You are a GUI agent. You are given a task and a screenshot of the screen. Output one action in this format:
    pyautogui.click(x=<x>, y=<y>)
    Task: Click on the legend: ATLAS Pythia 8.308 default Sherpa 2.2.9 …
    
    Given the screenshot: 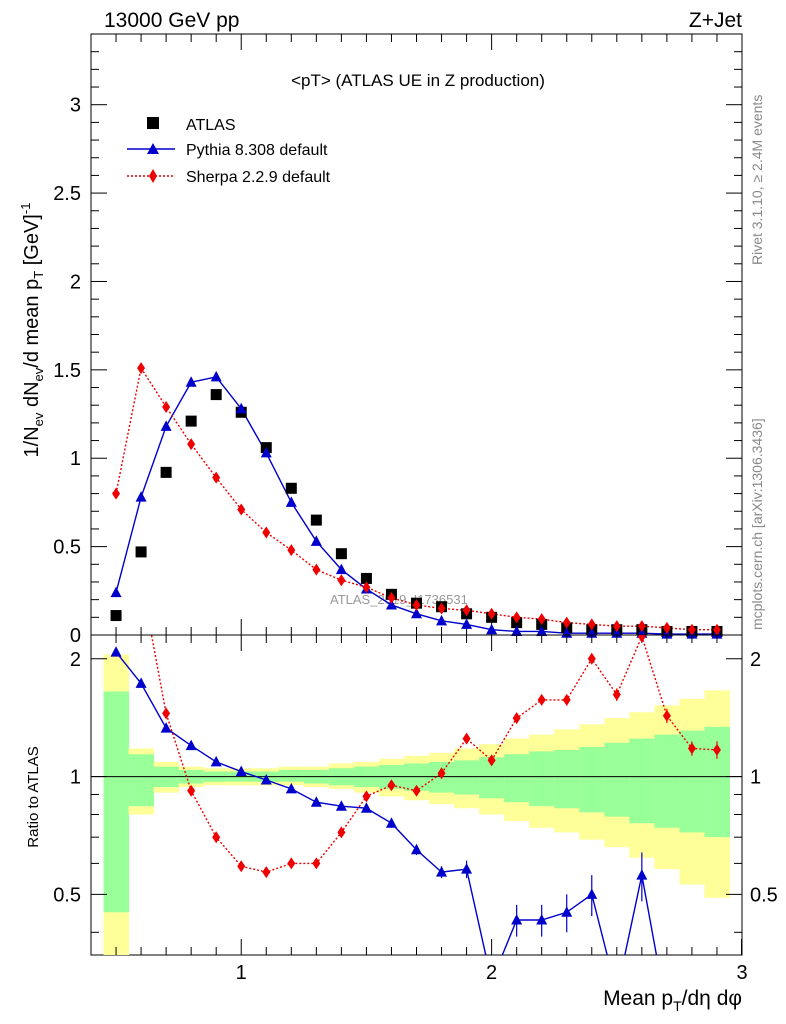 What is the action you would take?
    pyautogui.click(x=229, y=151)
    